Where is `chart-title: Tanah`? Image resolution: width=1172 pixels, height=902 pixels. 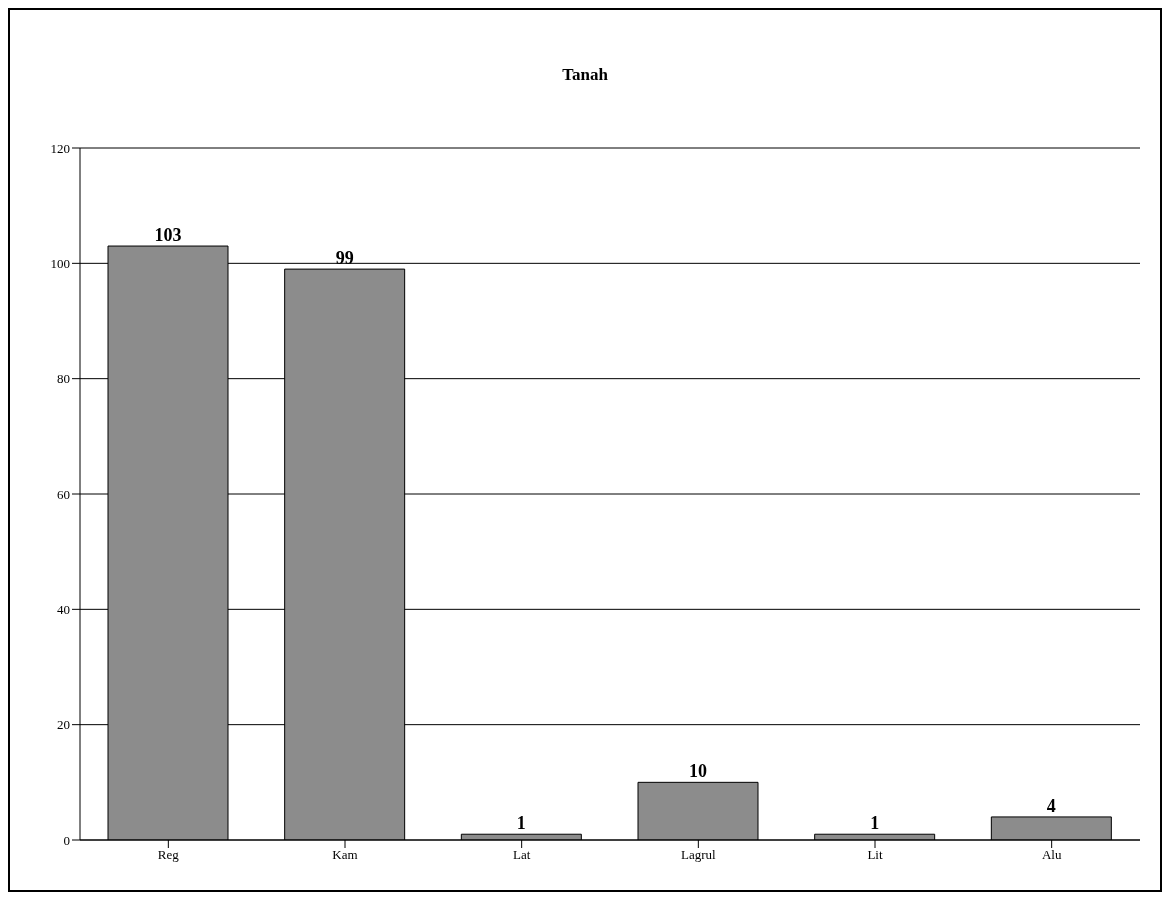
chart-title: Tanah is located at coordinates (585, 75).